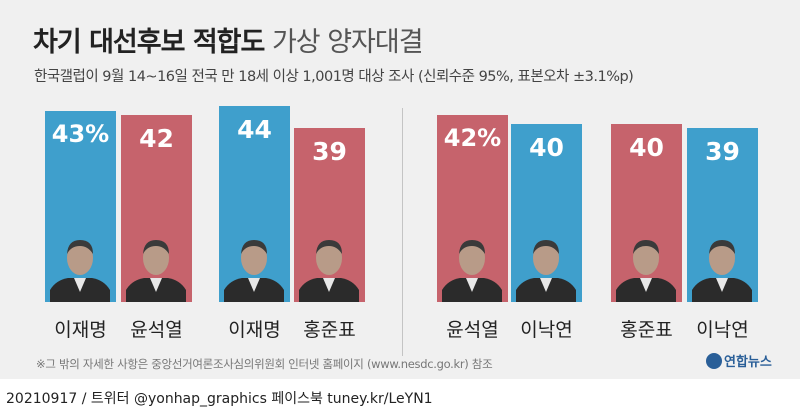  Describe the element at coordinates (472, 138) in the screenshot. I see `bar-value-label: 42%` at that location.